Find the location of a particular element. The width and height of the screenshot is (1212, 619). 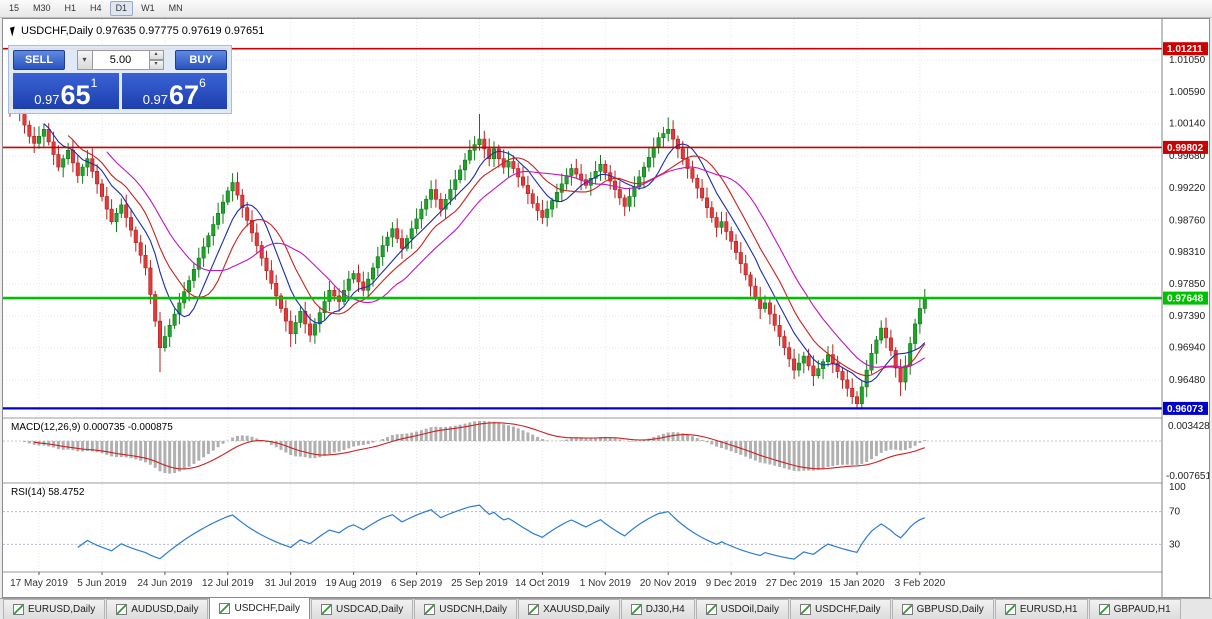

chart-tab-2: USDCHF,Daily is located at coordinates (260, 608).